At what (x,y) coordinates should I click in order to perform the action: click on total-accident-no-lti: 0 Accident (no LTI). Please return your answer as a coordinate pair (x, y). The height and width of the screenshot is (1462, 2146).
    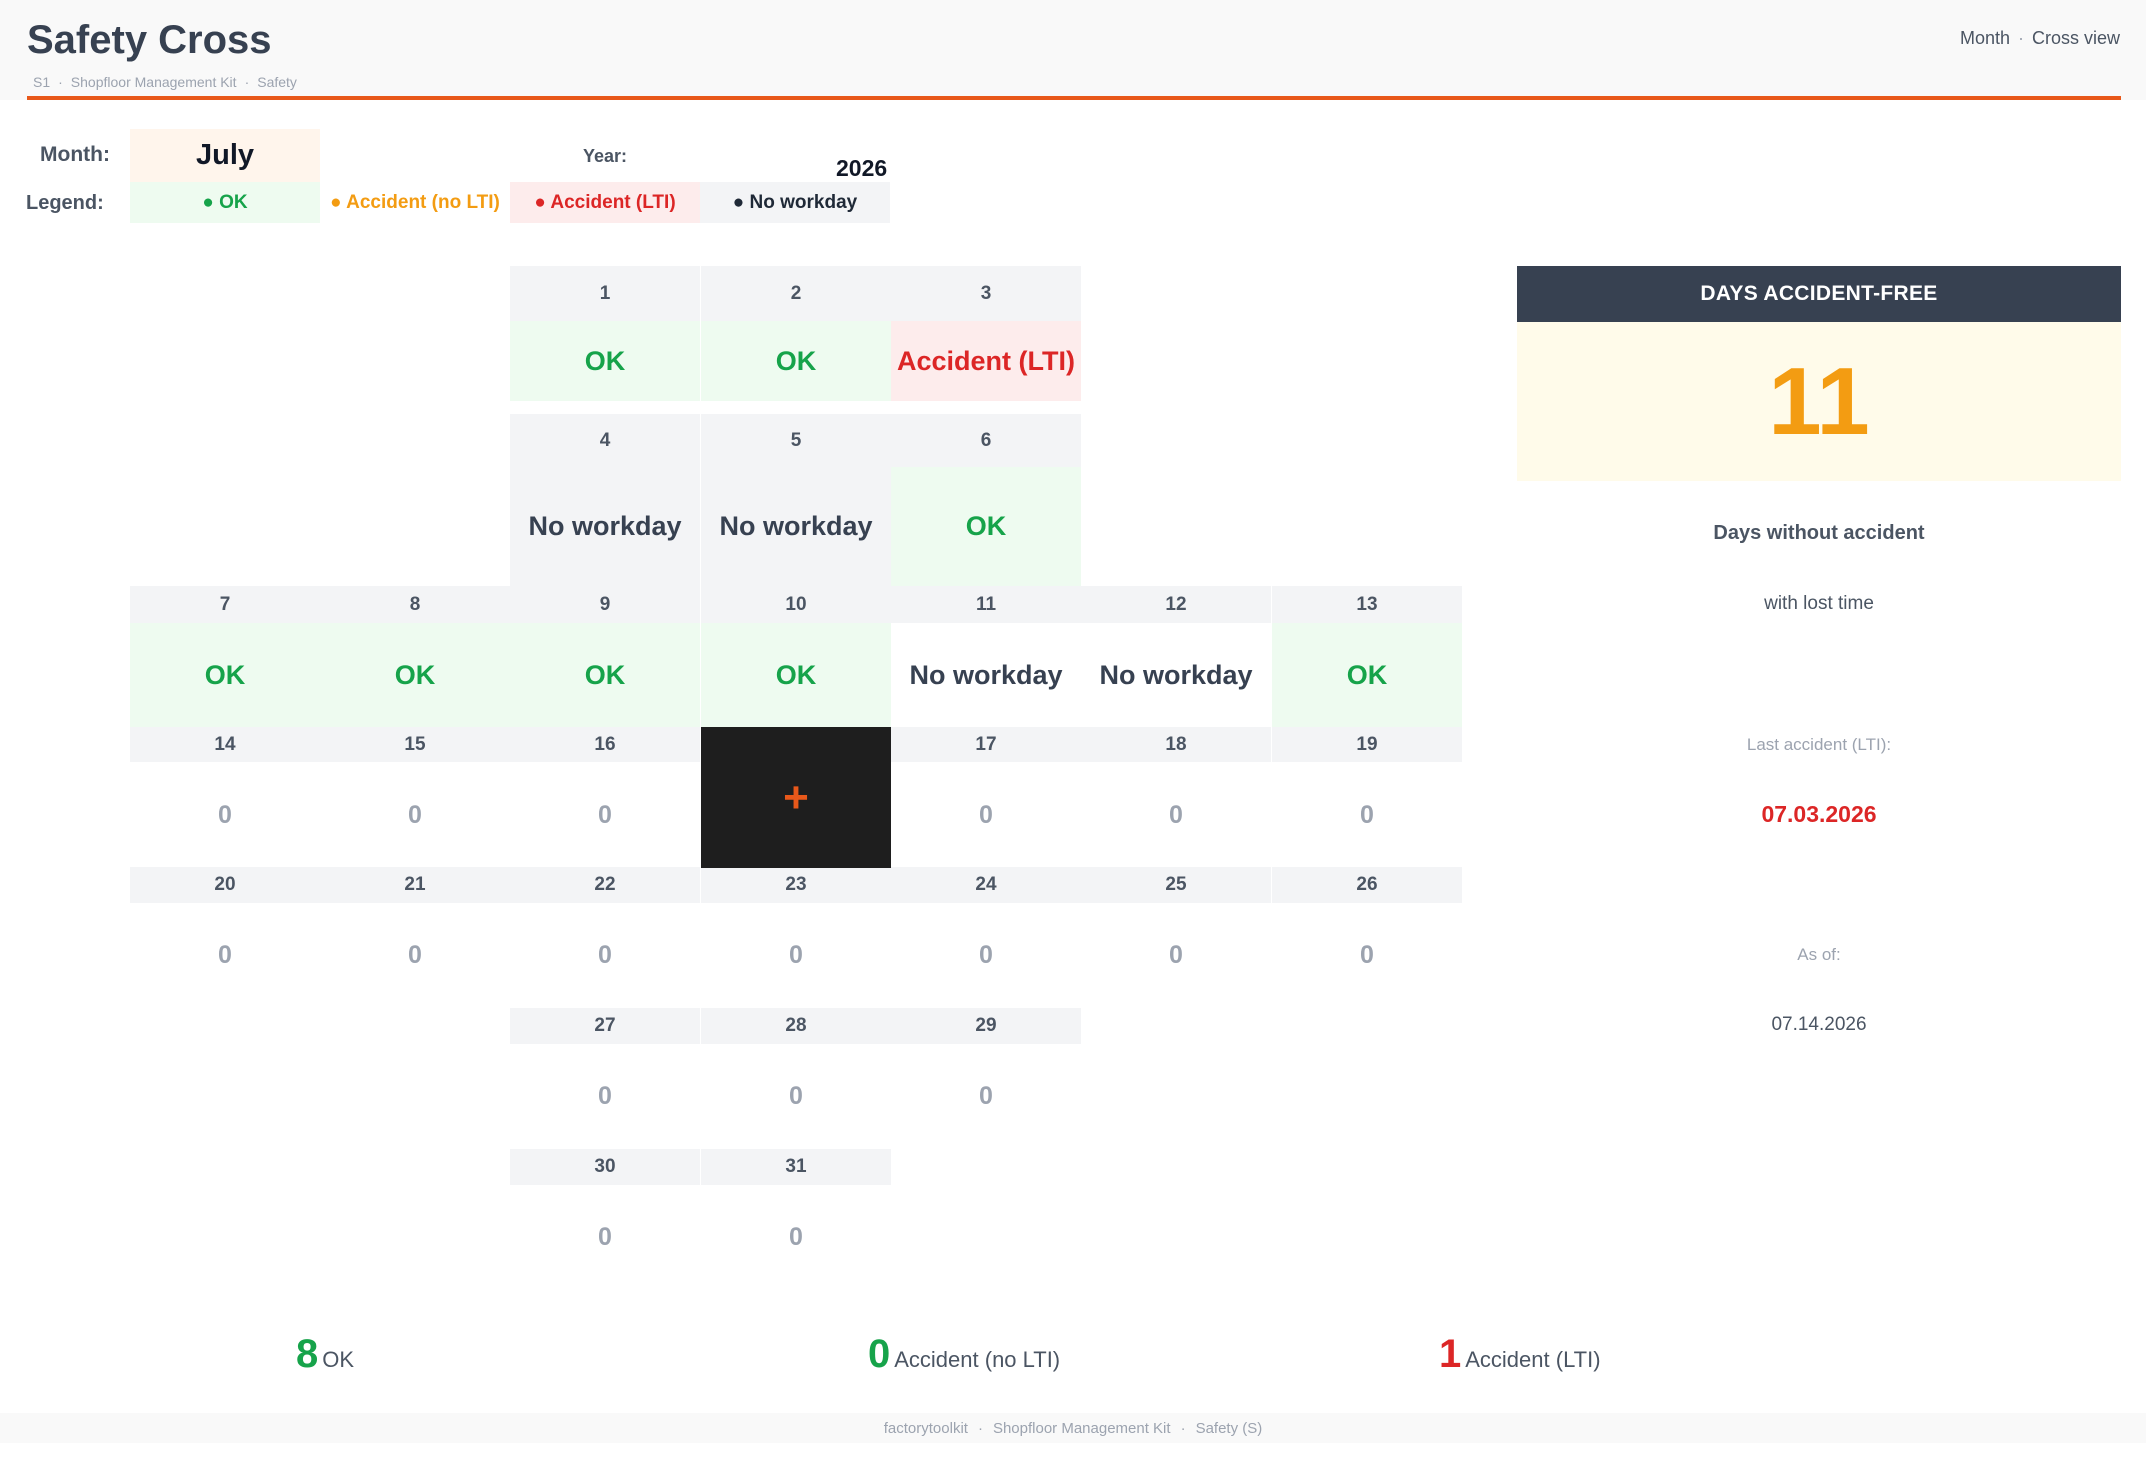
    Looking at the image, I should click on (964, 1354).